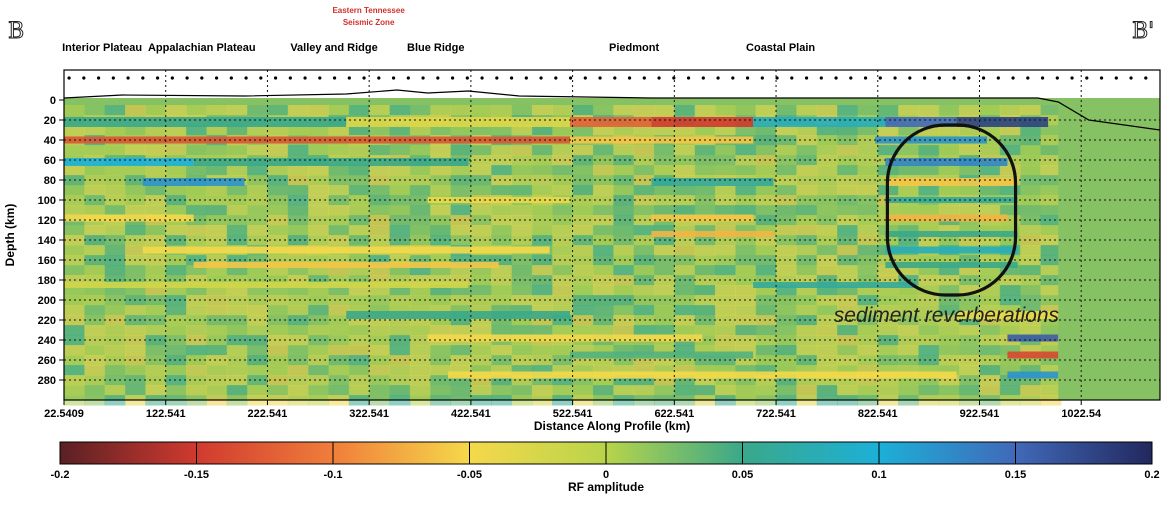 This screenshot has width=1170, height=507. I want to click on y-tick-label: 80, so click(50, 181).